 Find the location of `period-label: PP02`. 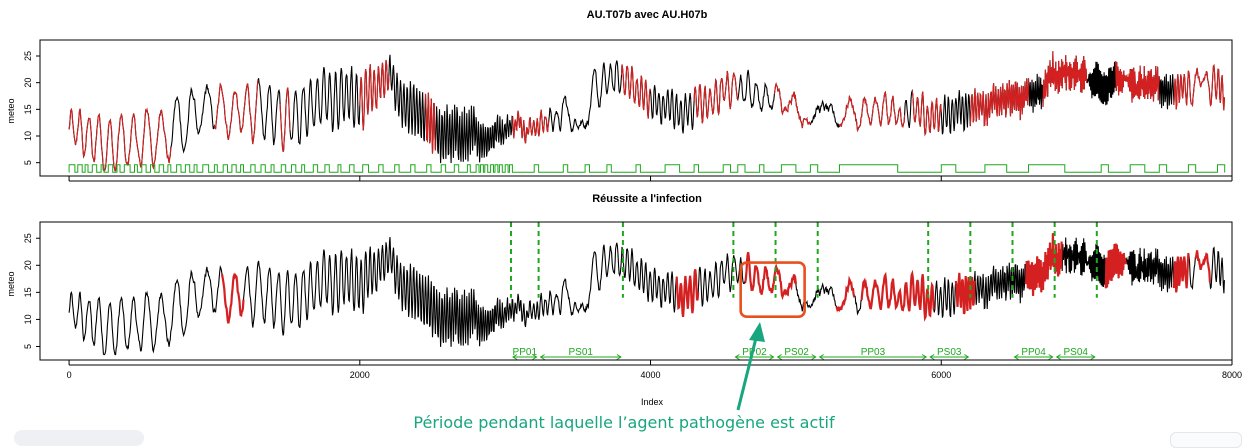

period-label: PP02 is located at coordinates (754, 352).